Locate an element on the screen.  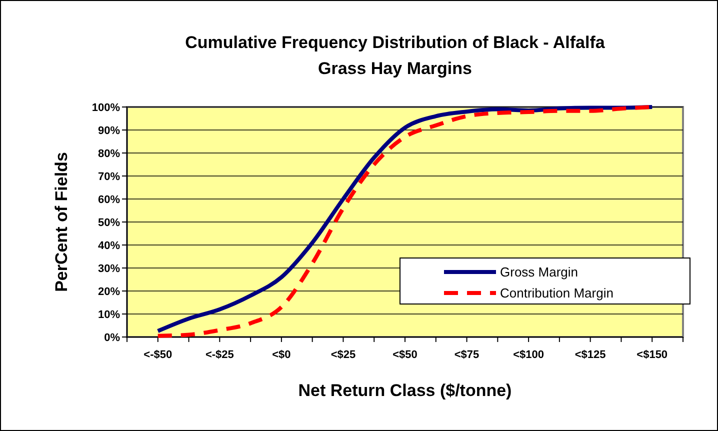
y-tick-label: 10% is located at coordinates (109, 315).